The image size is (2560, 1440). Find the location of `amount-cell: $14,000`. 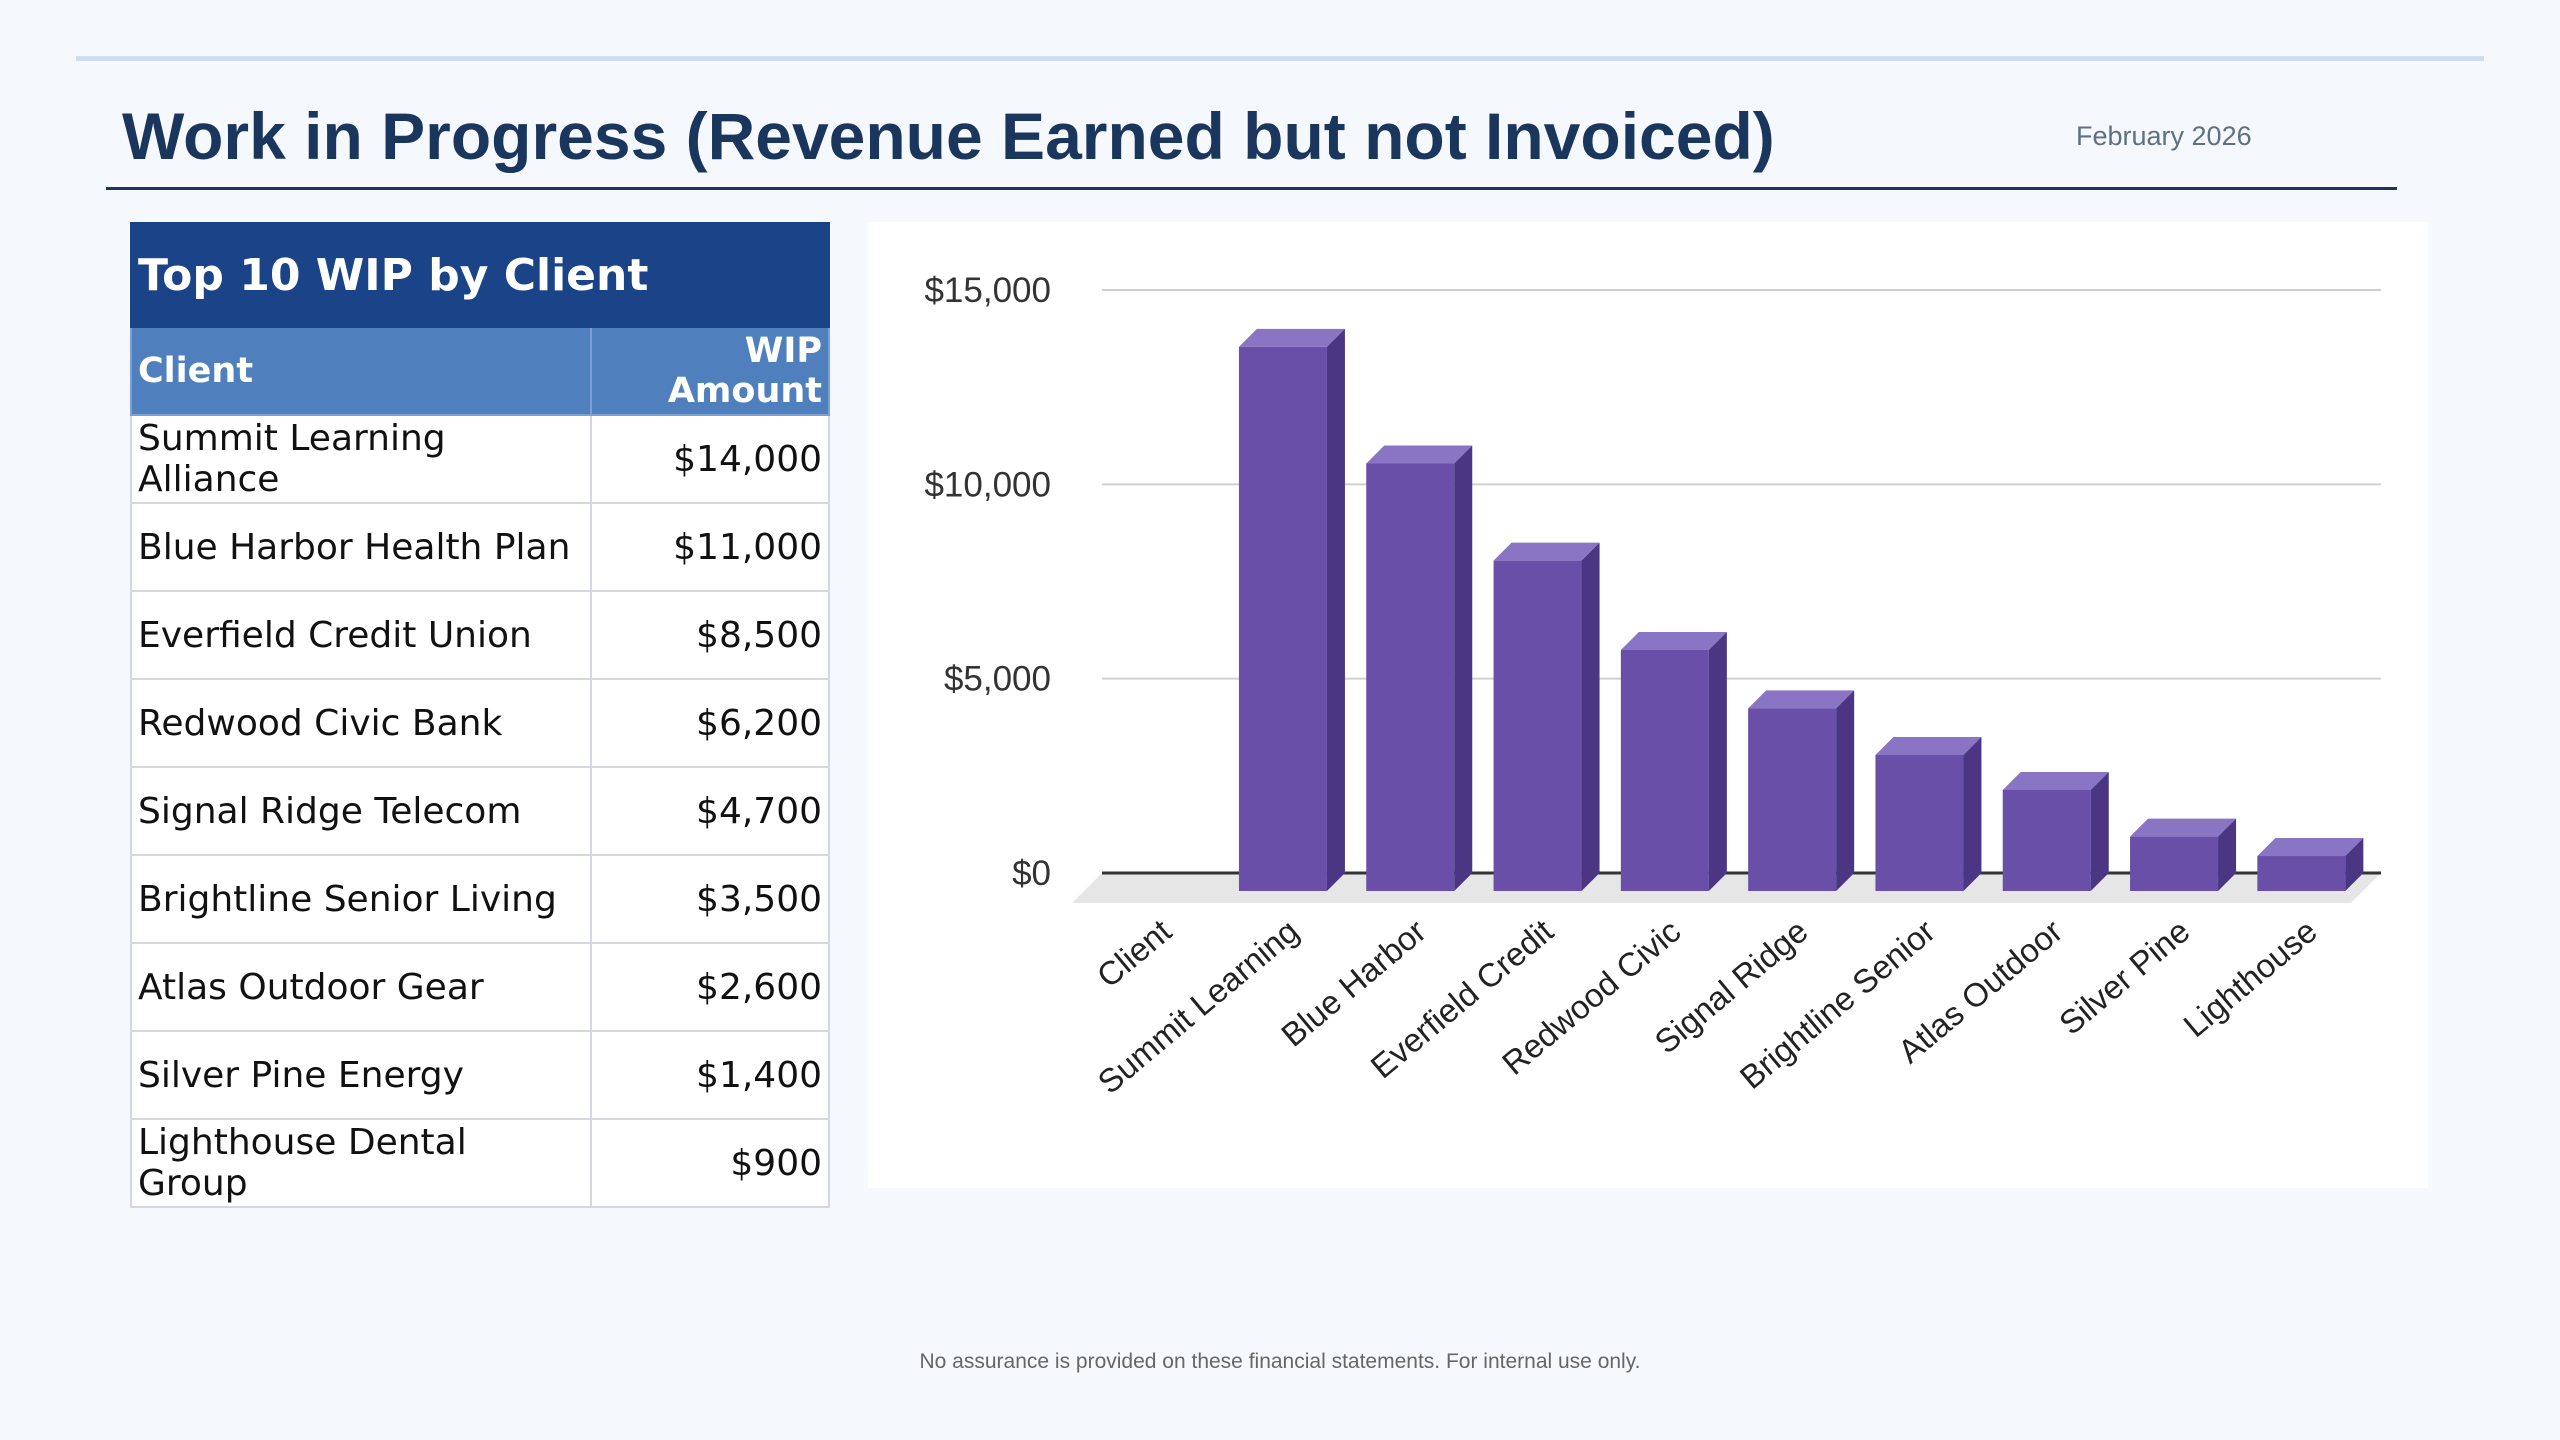

amount-cell: $14,000 is located at coordinates (710, 459).